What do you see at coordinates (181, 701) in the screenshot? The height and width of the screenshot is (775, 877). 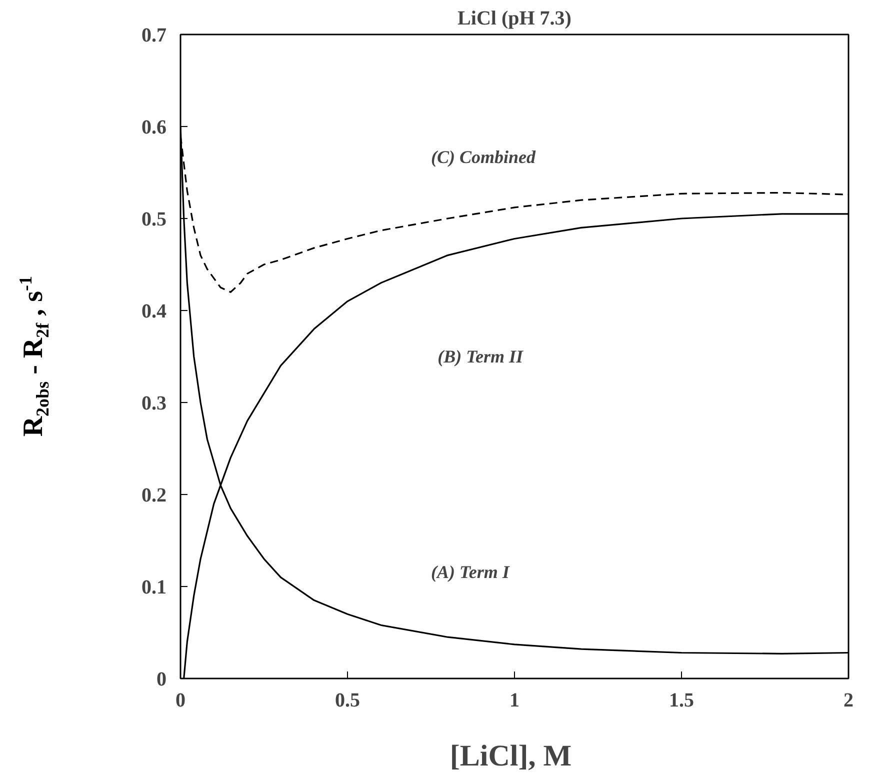 I see `x-tick-label: 0` at bounding box center [181, 701].